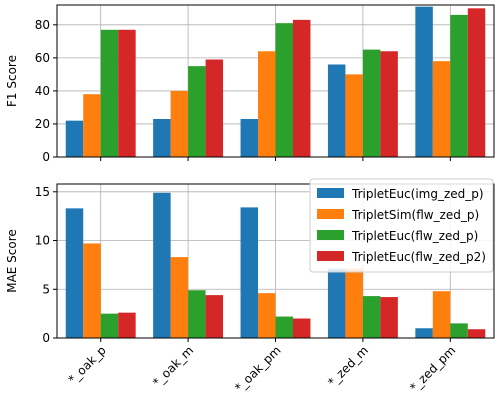 The image size is (498, 395). Describe the element at coordinates (432, 368) in the screenshot. I see `x-tick-label: *_zed_pm` at that location.